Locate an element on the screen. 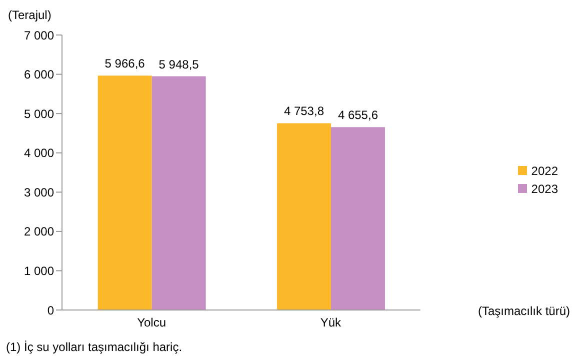 The image size is (578, 360). y-tick-label: 2 000 is located at coordinates (39, 231).